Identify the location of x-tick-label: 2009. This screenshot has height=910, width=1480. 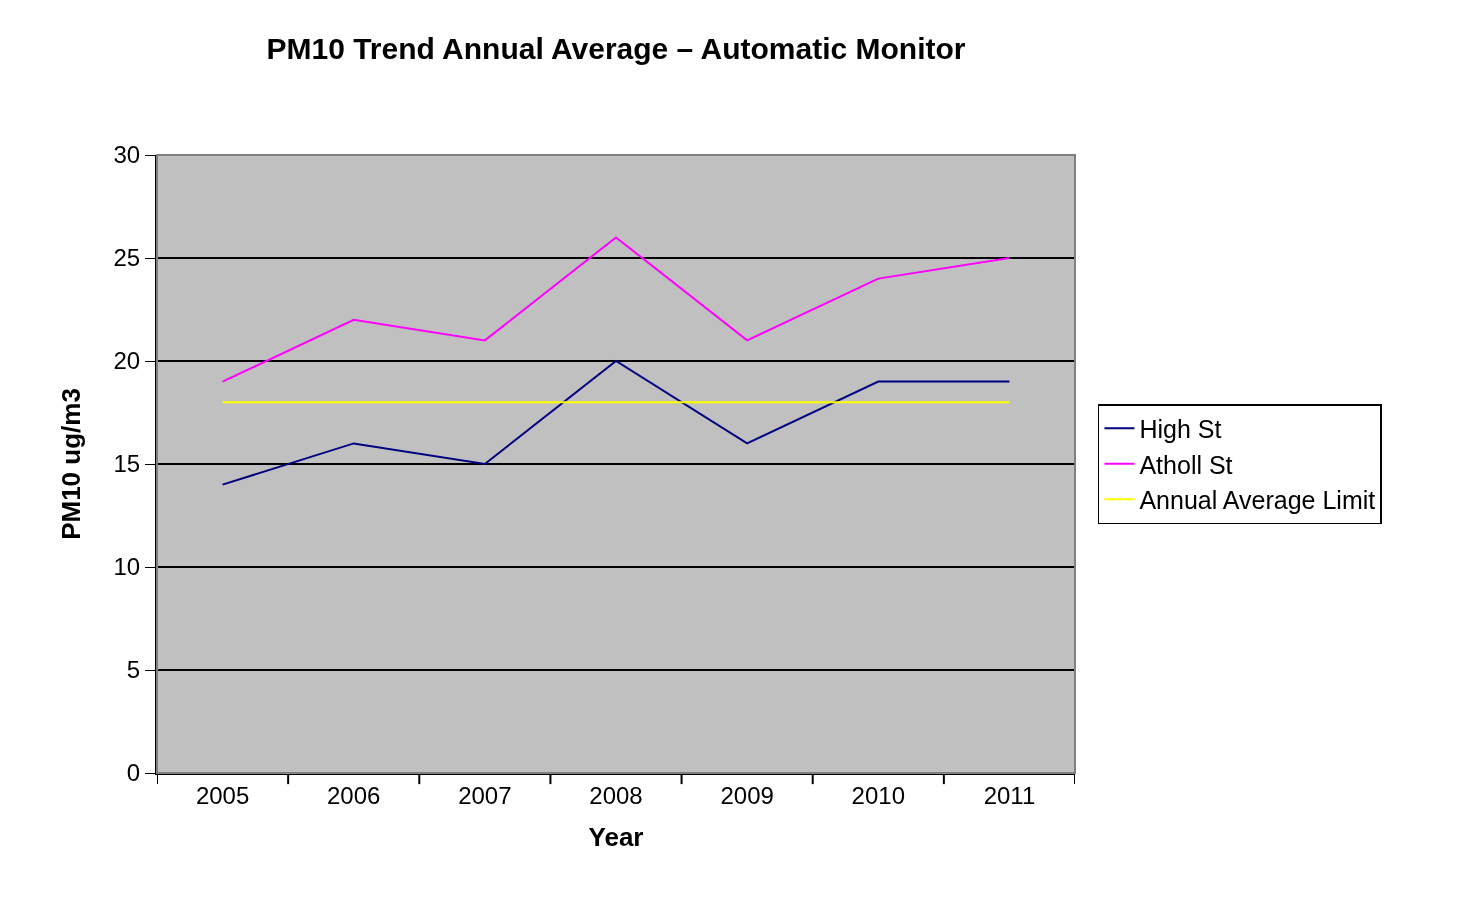
(747, 795).